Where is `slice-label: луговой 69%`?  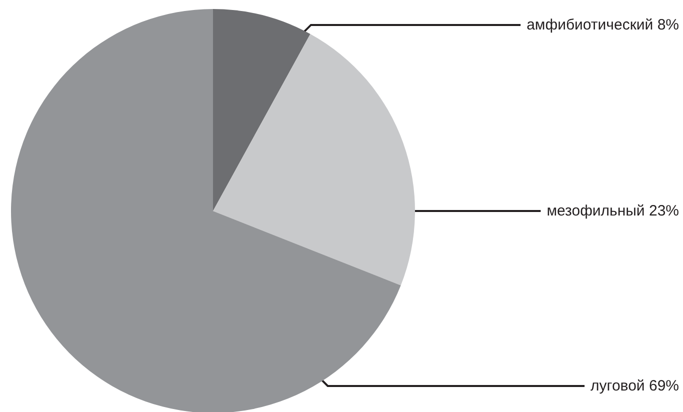 slice-label: луговой 69% is located at coordinates (635, 385).